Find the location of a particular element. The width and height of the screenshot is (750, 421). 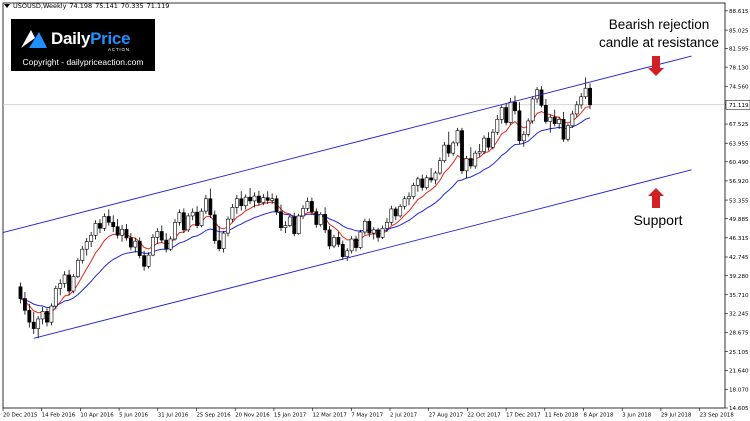

support-arrow-icon is located at coordinates (656, 198).